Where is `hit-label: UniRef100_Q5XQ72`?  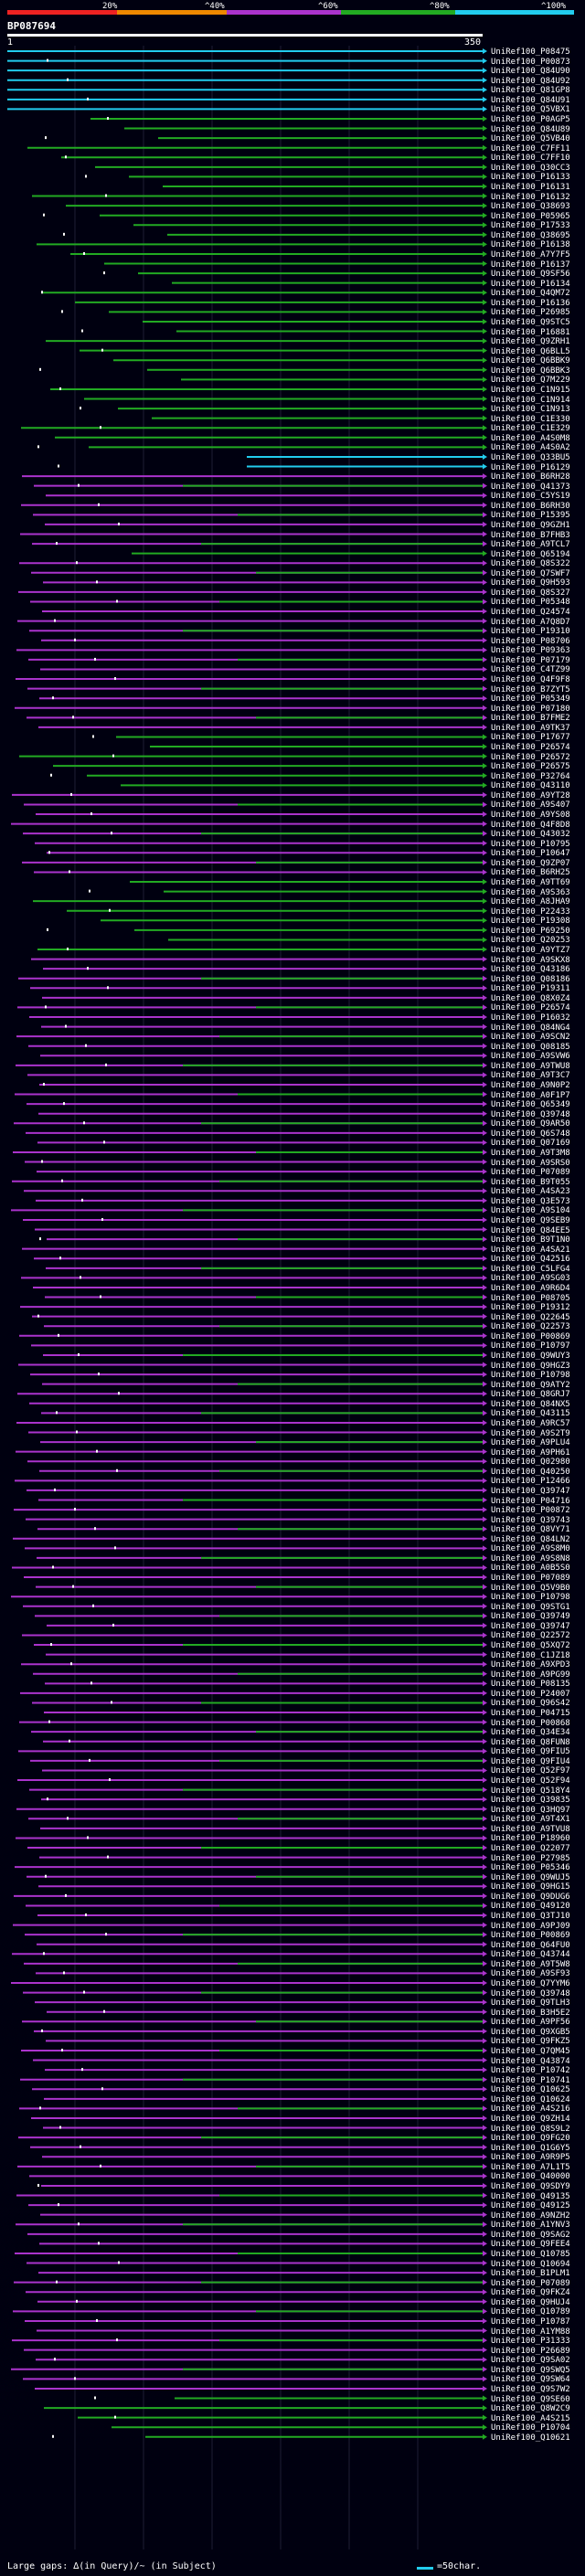 hit-label: UniRef100_Q5XQ72 is located at coordinates (531, 1646).